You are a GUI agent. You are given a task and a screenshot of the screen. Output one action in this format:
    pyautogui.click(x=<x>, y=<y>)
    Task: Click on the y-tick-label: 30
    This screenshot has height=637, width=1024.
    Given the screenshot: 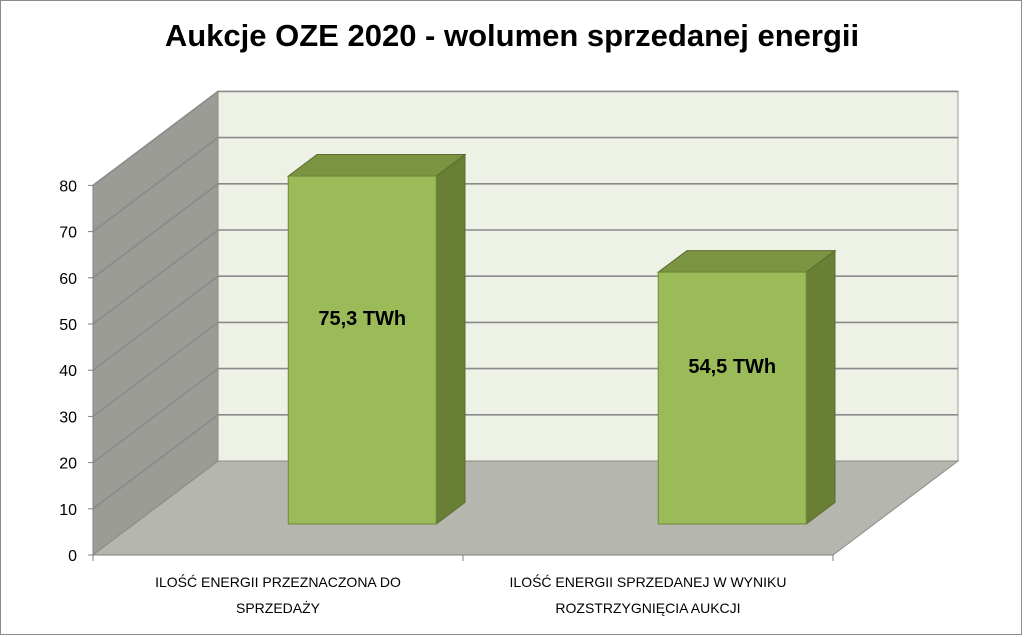 What is the action you would take?
    pyautogui.click(x=68, y=417)
    